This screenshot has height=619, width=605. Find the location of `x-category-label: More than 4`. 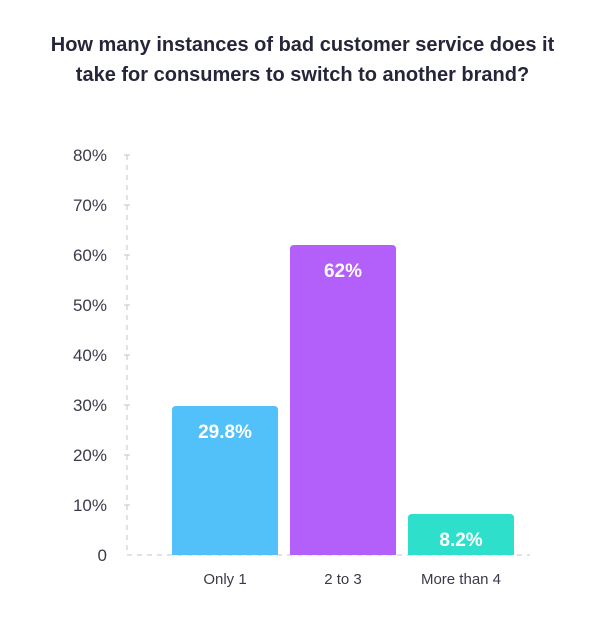

x-category-label: More than 4 is located at coordinates (461, 579).